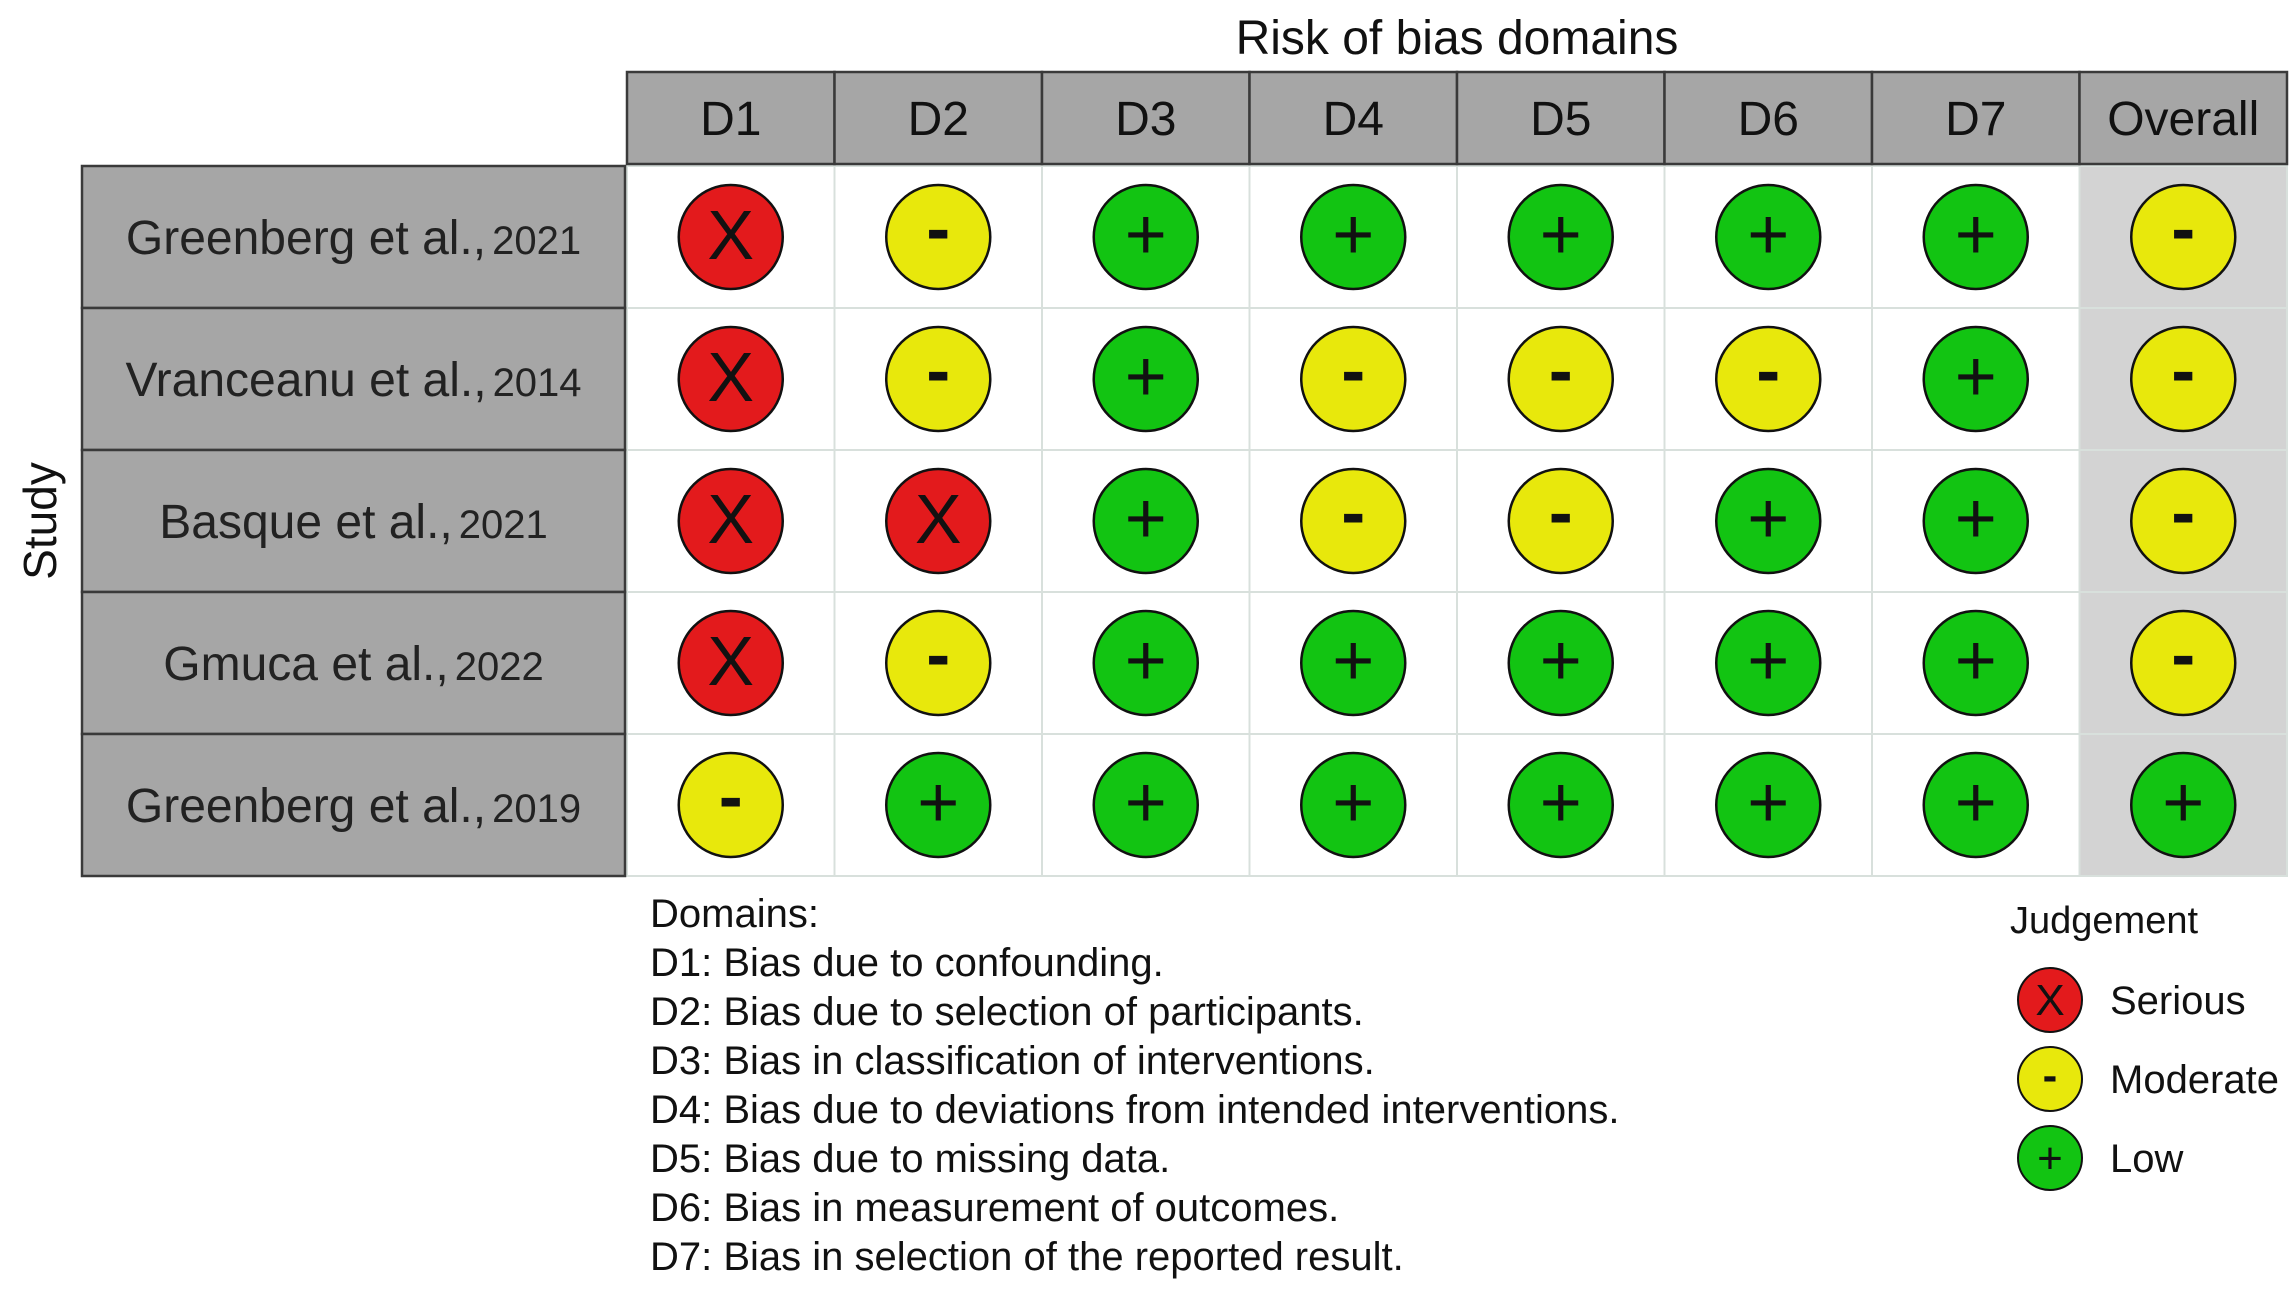  Describe the element at coordinates (40, 521) in the screenshot. I see `study-axis-label: Study` at that location.